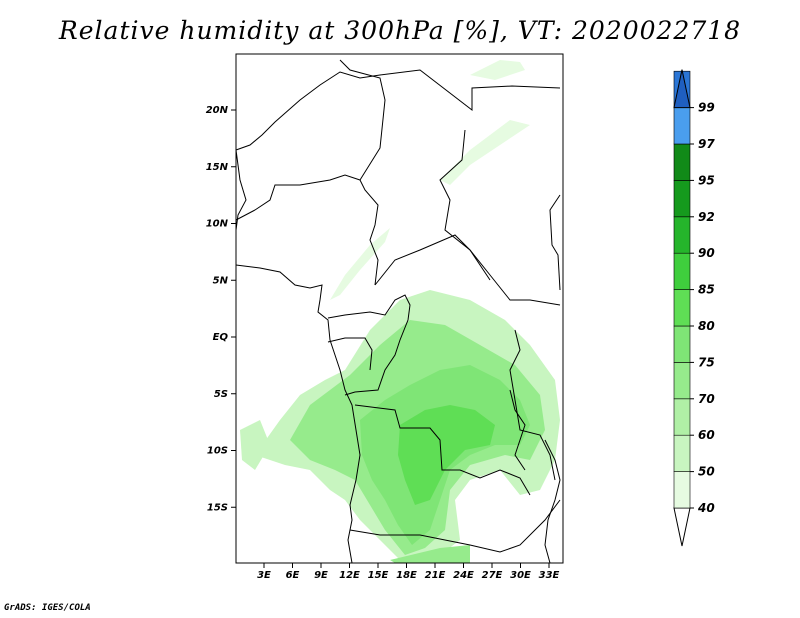  Describe the element at coordinates (463, 575) in the screenshot. I see `lon-tick-label: 24E` at that location.